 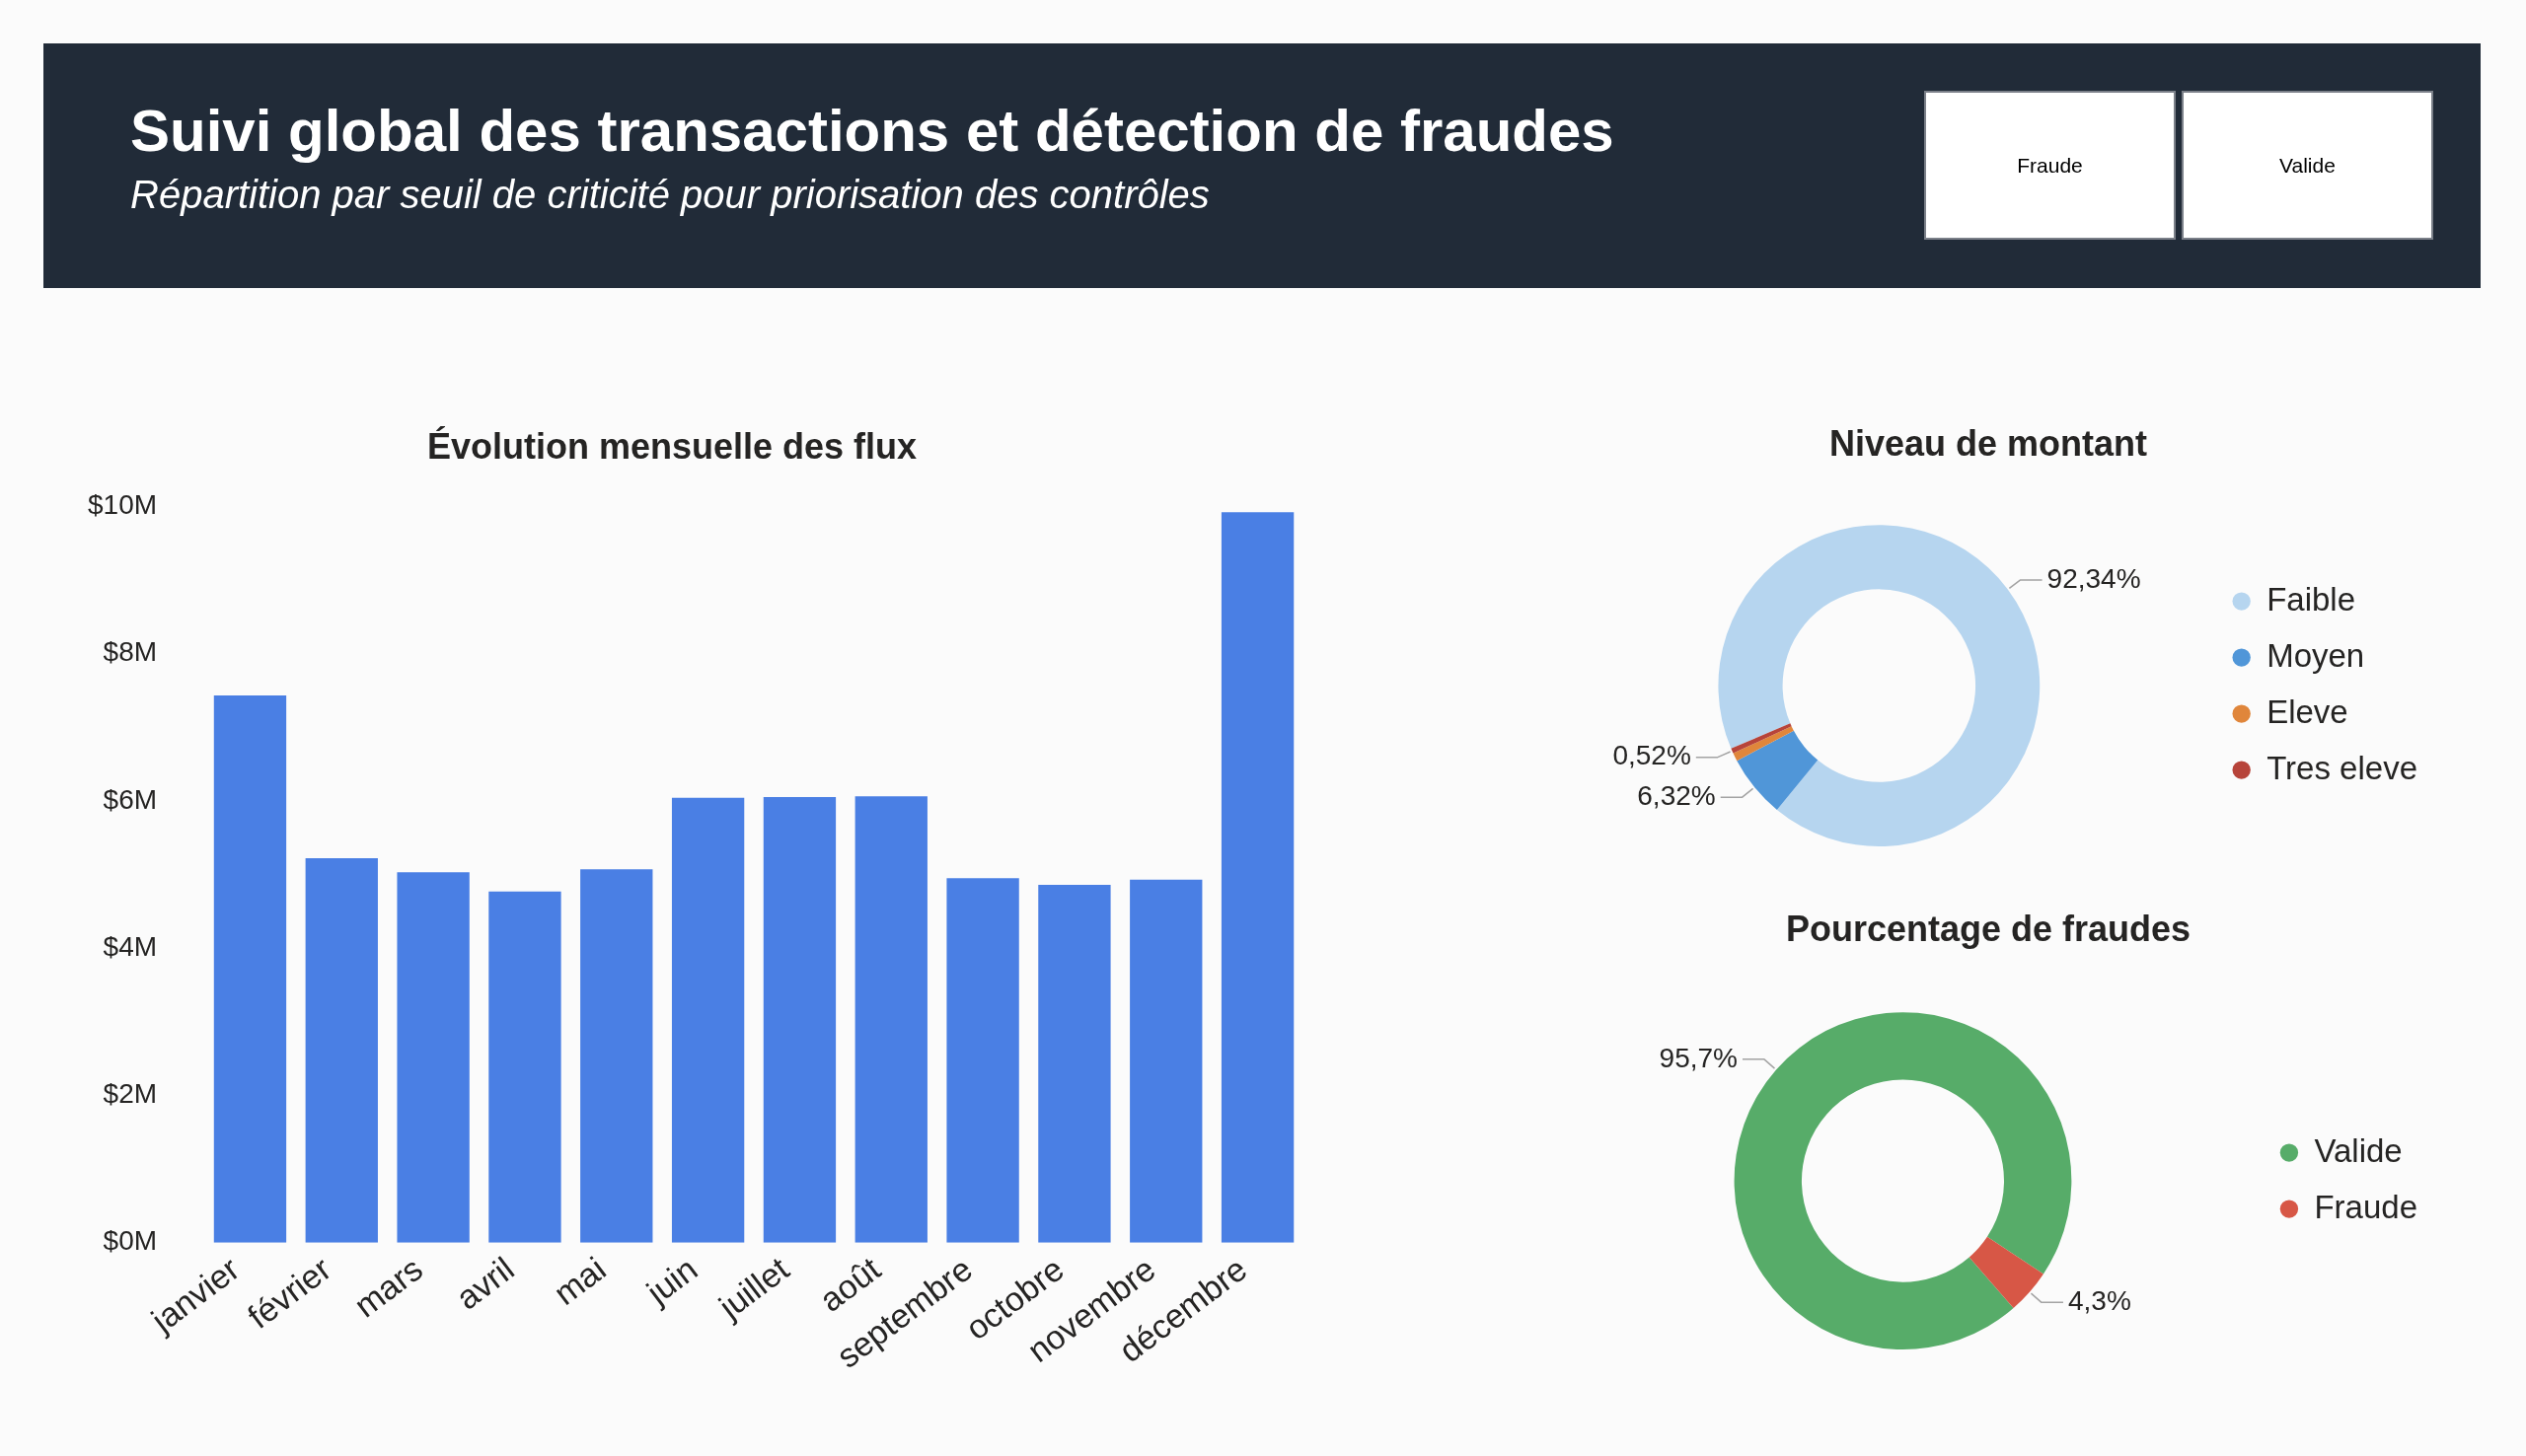 What do you see at coordinates (122, 504) in the screenshot?
I see `y-tick-label: $10M` at bounding box center [122, 504].